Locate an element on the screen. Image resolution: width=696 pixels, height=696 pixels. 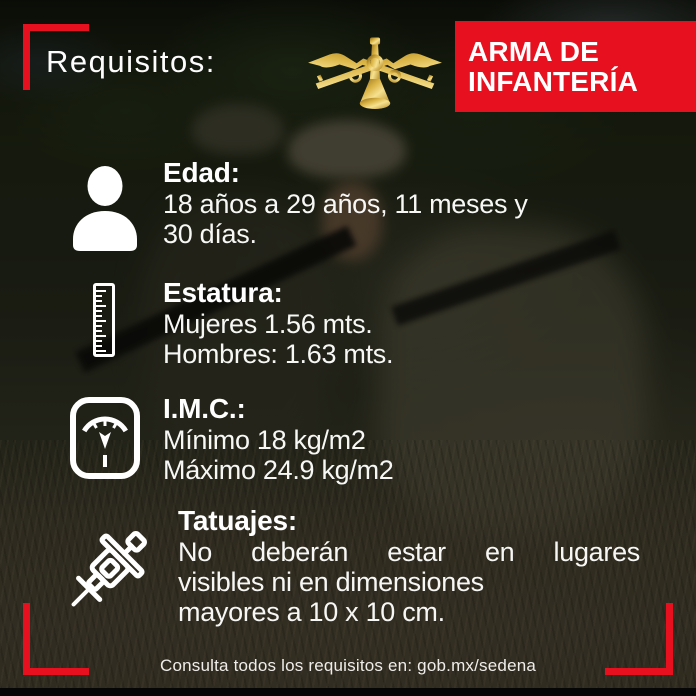
bottom-black-bar is located at coordinates (348, 692).